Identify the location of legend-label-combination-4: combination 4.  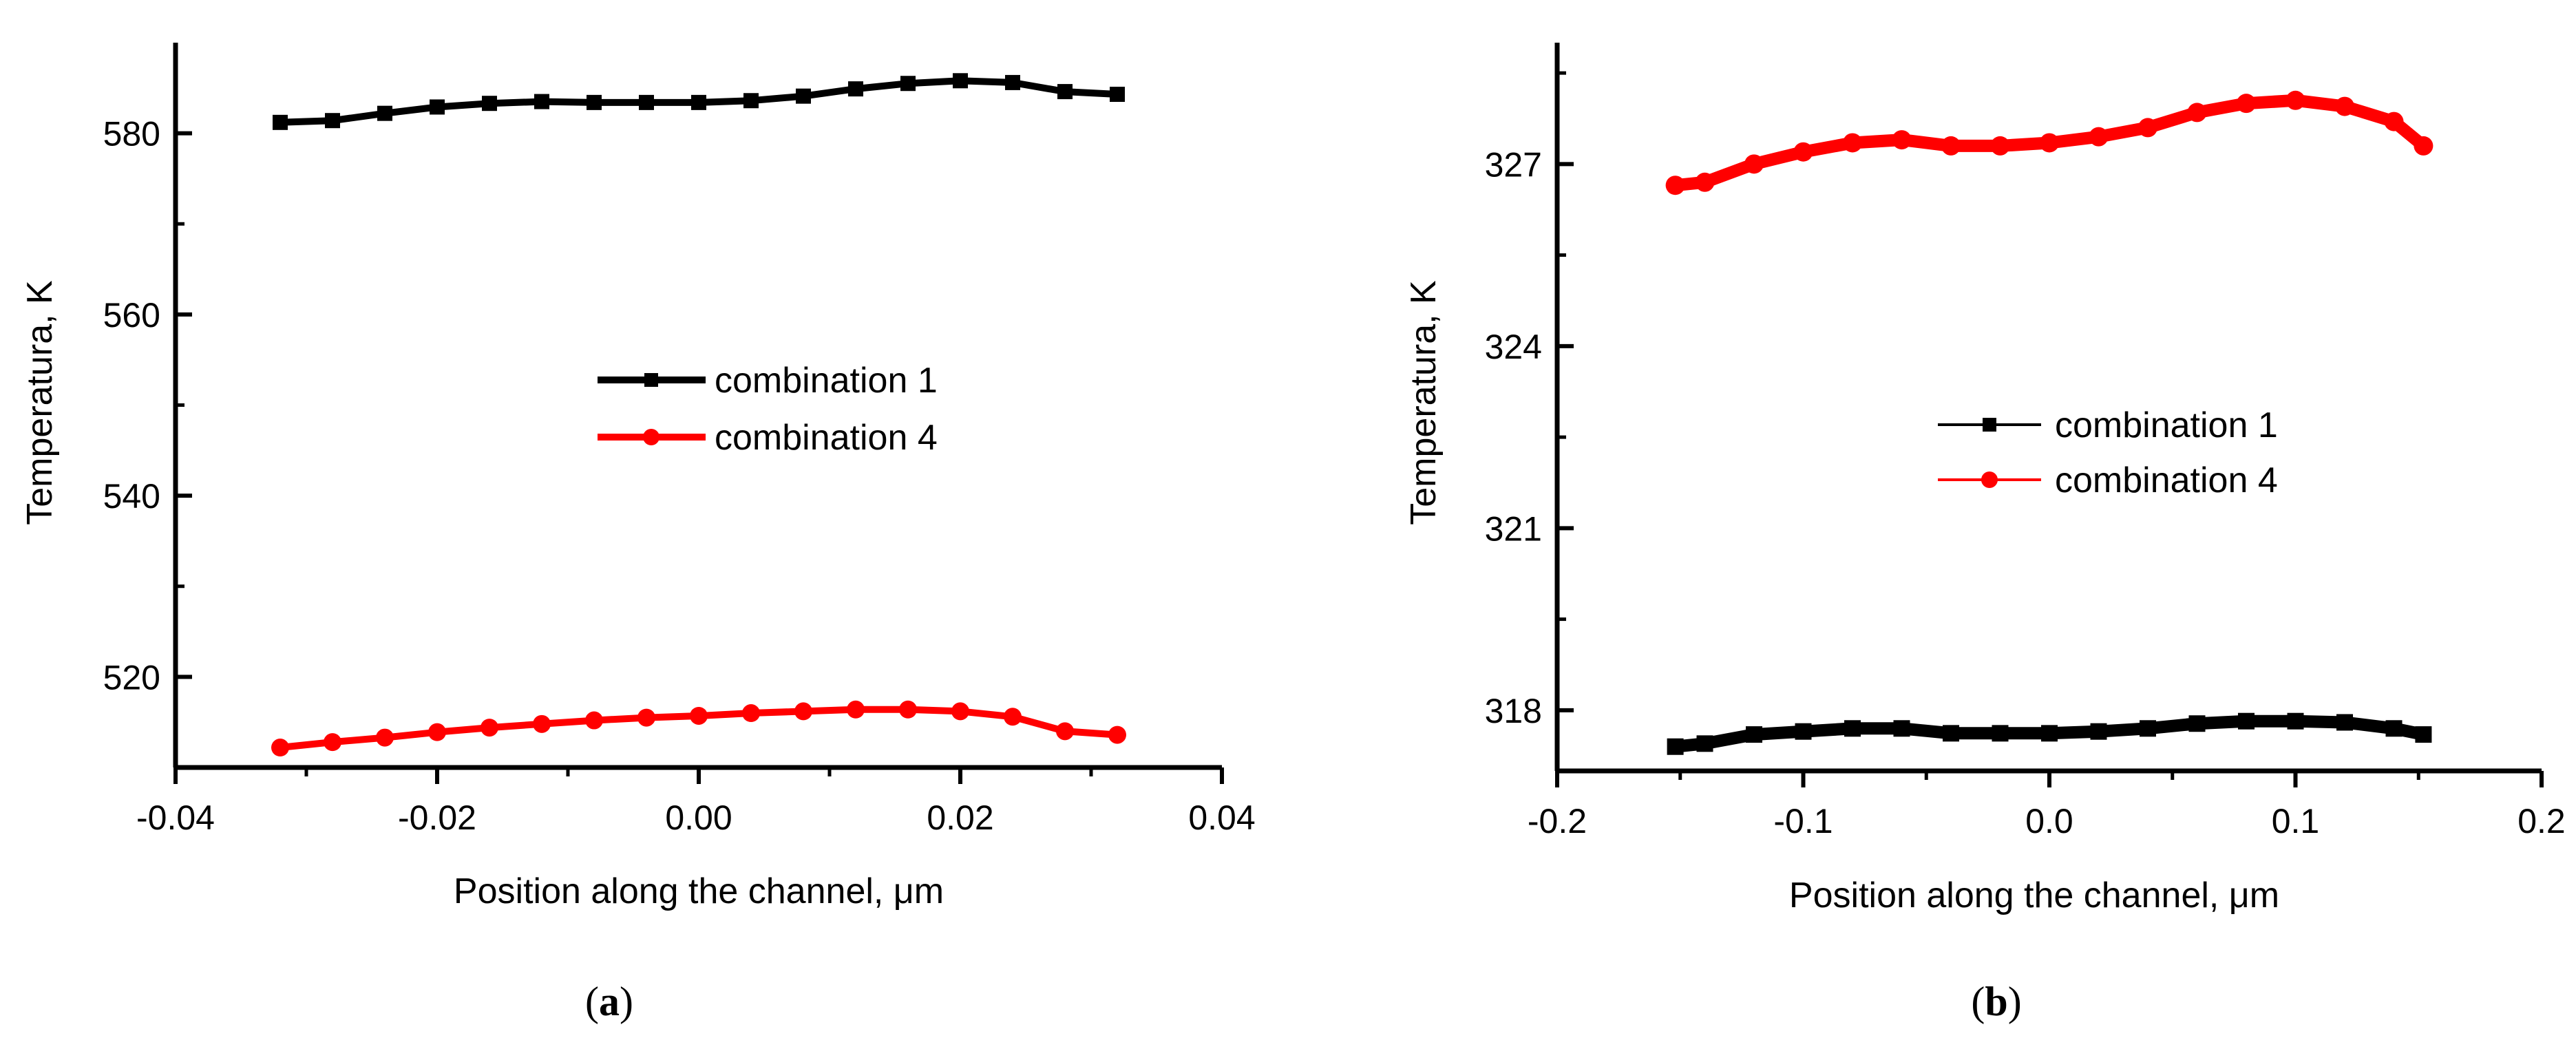
(2166, 480).